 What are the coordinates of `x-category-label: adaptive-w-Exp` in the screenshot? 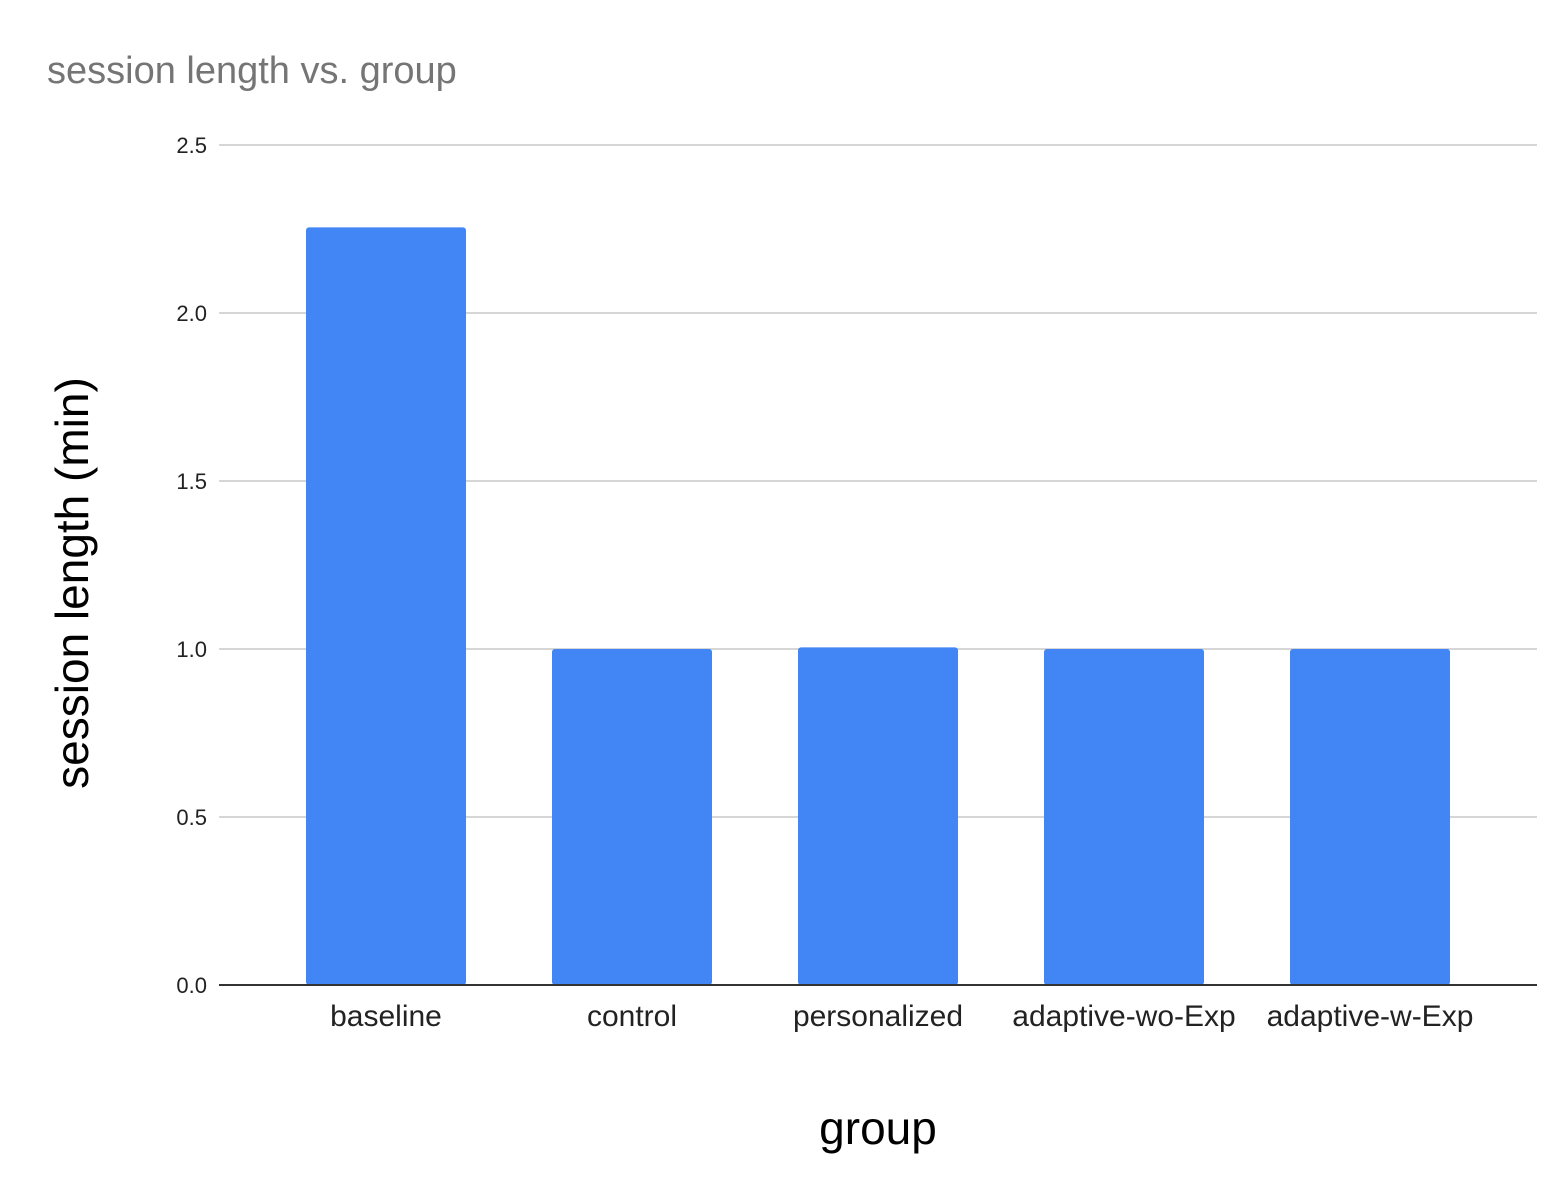 It's located at (1370, 1016).